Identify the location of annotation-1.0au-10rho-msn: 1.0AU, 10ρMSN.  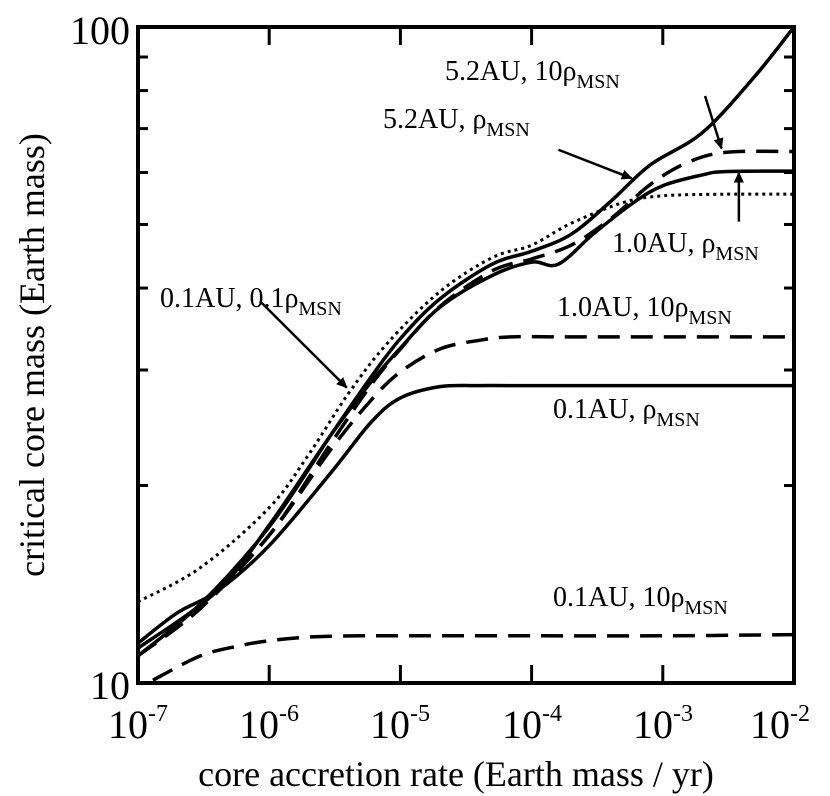
(644, 310).